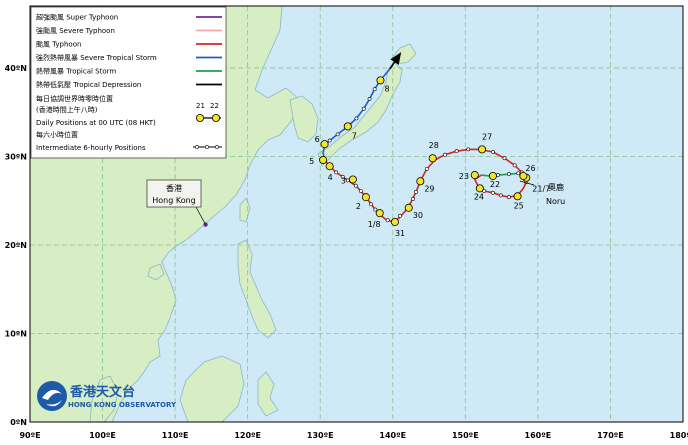 This screenshot has width=688, height=445. Describe the element at coordinates (200, 215) in the screenshot. I see `hong-kong-leader` at that location.